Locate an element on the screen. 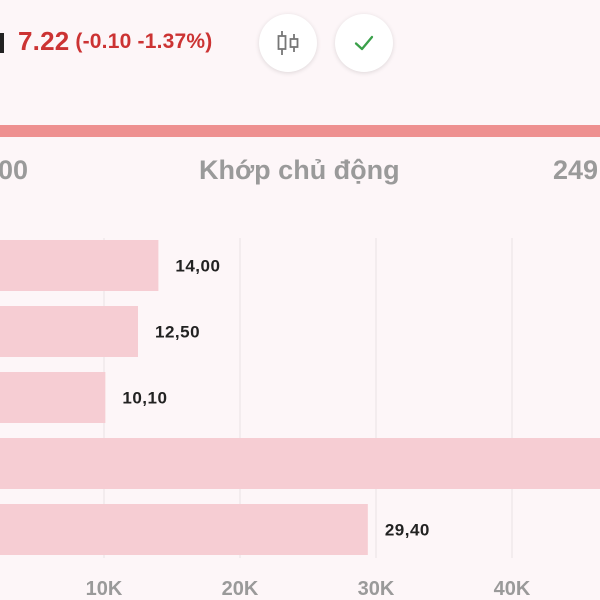  price-marker is located at coordinates (2, 43).